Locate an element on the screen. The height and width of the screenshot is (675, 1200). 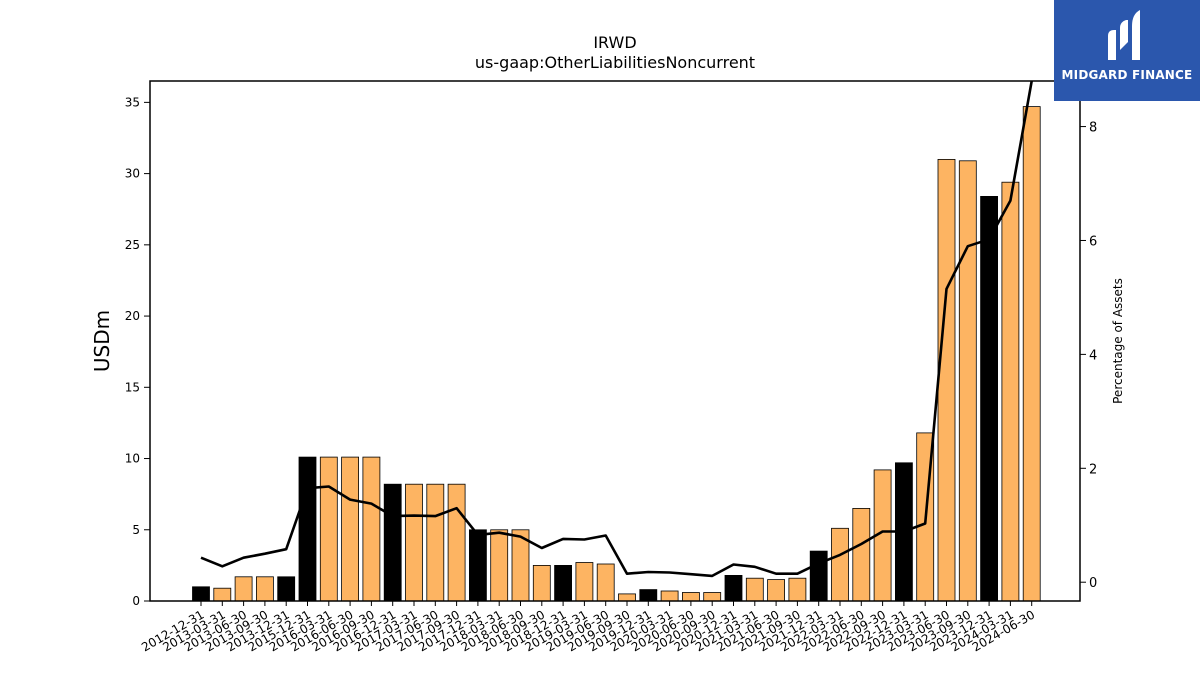
y-axis-right: 0 2 4 6 8 is located at coordinates (1088, 356).